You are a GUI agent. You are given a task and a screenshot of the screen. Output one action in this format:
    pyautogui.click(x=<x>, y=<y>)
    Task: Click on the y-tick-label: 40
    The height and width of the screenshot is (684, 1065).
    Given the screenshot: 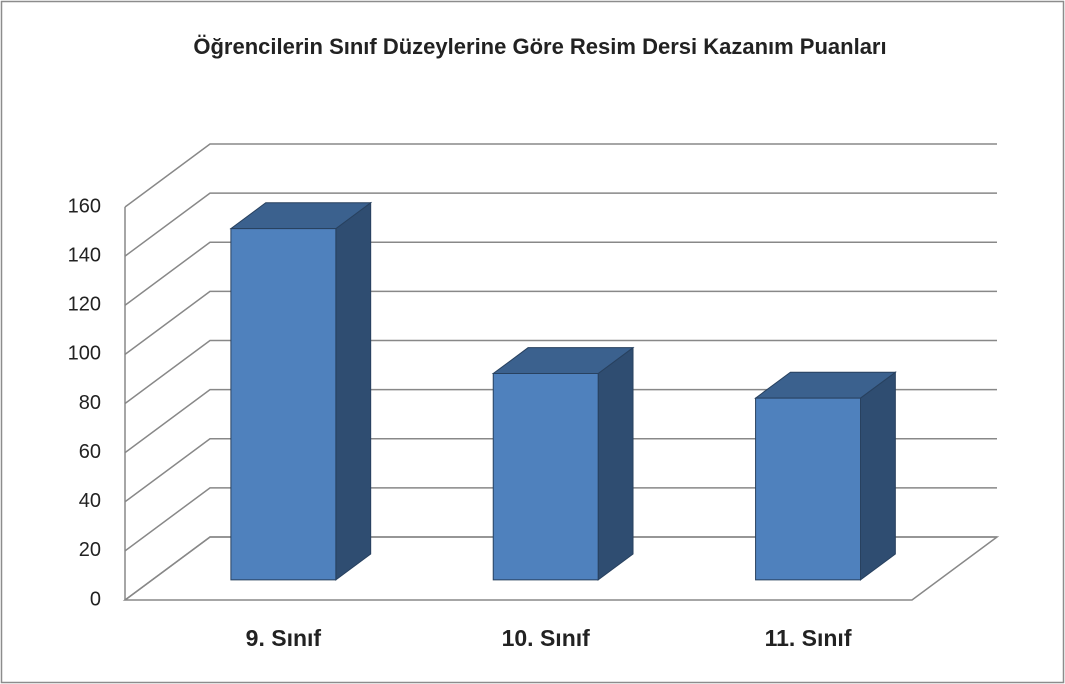 What is the action you would take?
    pyautogui.click(x=90, y=501)
    